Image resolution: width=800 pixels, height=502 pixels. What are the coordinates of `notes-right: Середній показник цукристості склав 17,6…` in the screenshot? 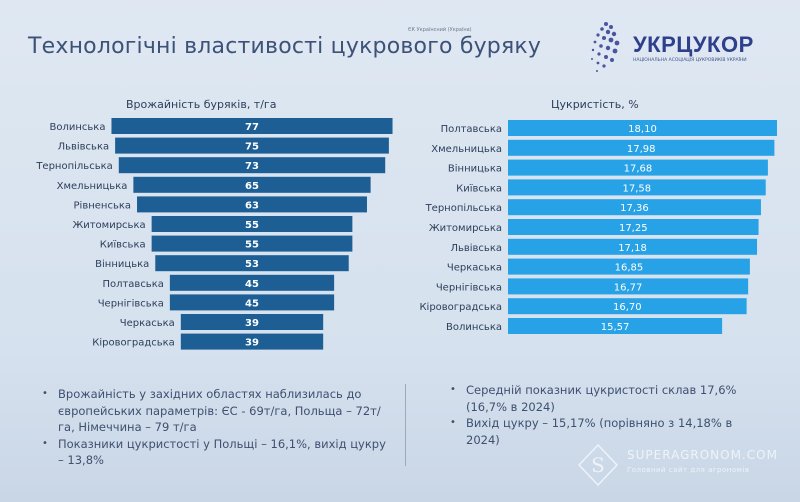 It's located at (608, 415).